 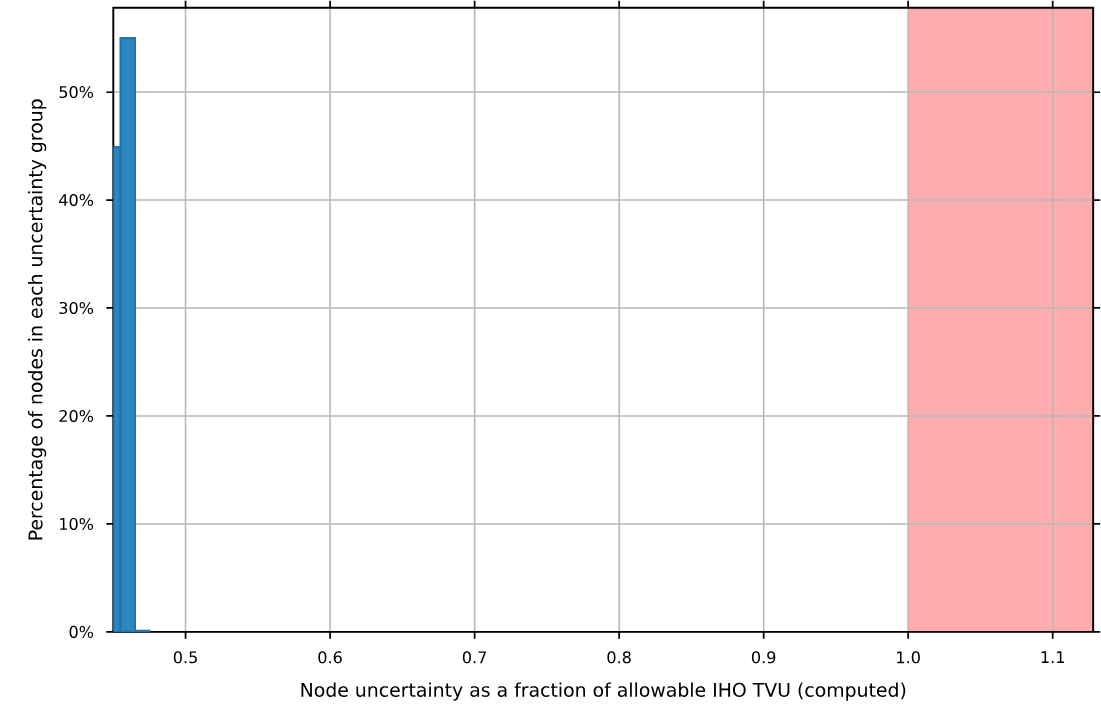 I want to click on x-tick-label: 0.8, so click(x=619, y=657).